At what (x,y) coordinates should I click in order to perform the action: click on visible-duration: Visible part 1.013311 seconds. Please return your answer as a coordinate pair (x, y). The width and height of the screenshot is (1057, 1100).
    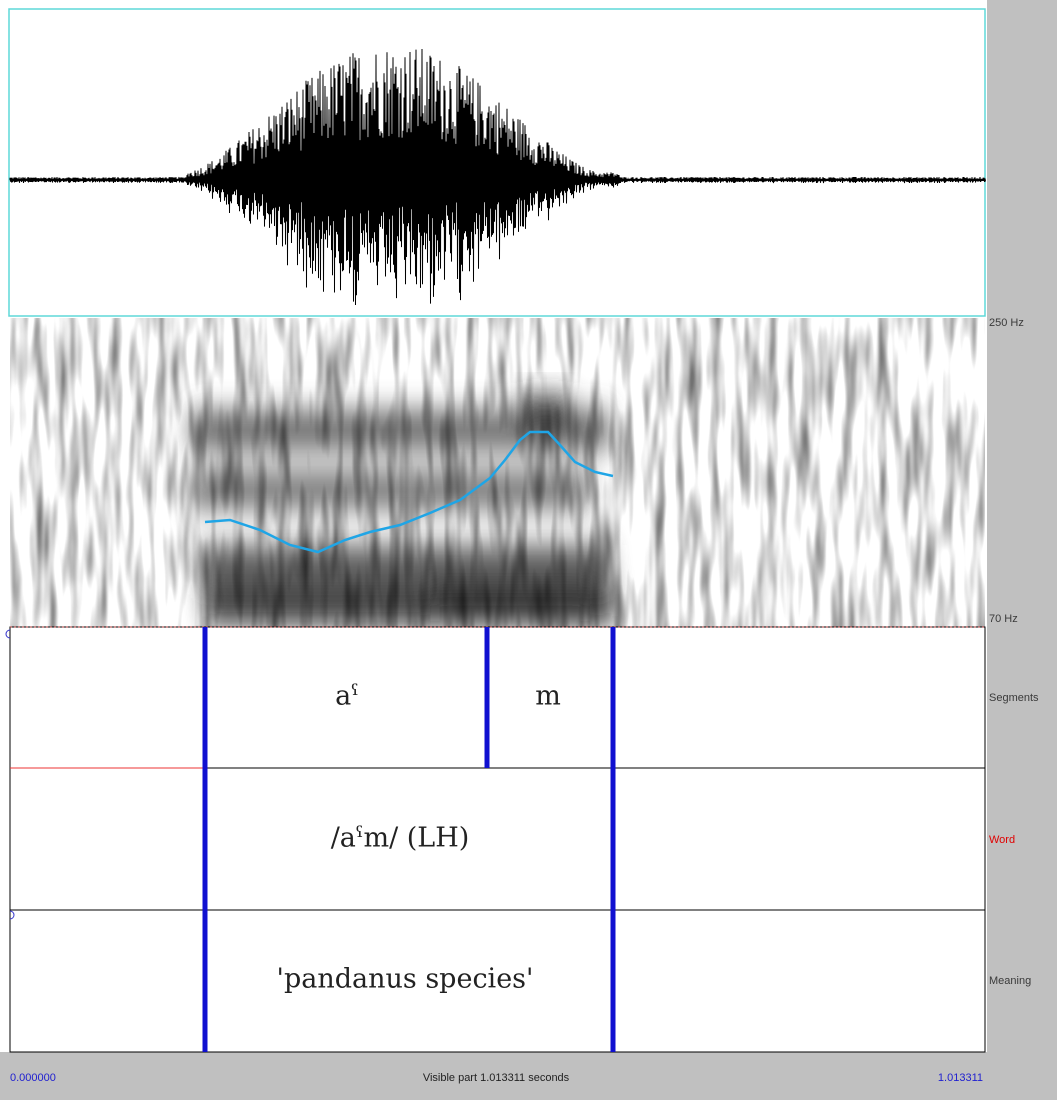
    Looking at the image, I should click on (496, 1078).